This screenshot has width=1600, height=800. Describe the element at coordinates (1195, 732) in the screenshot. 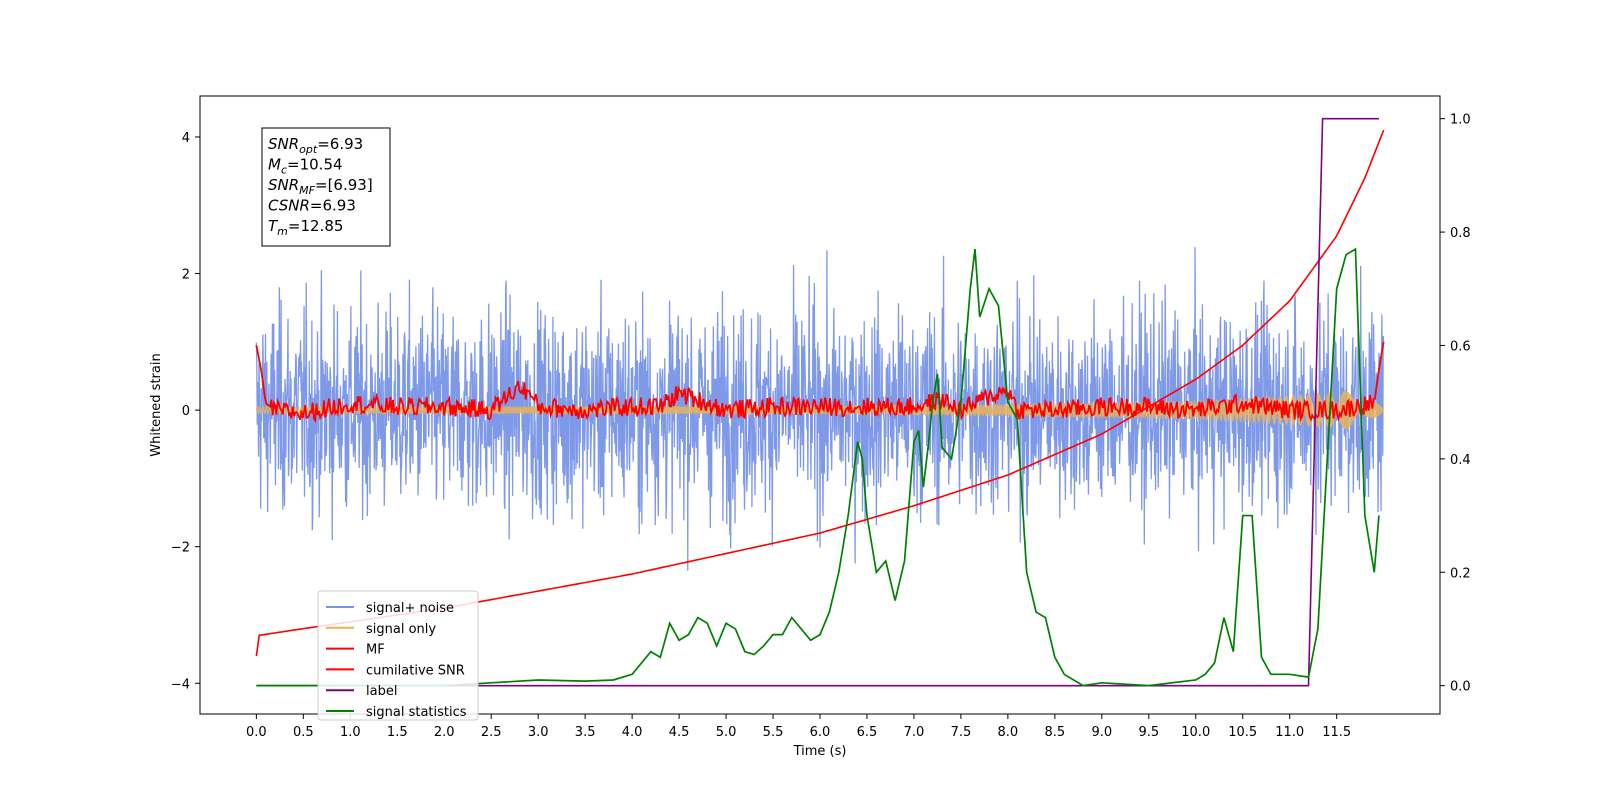

I see `x-tick-label: 10.0` at that location.